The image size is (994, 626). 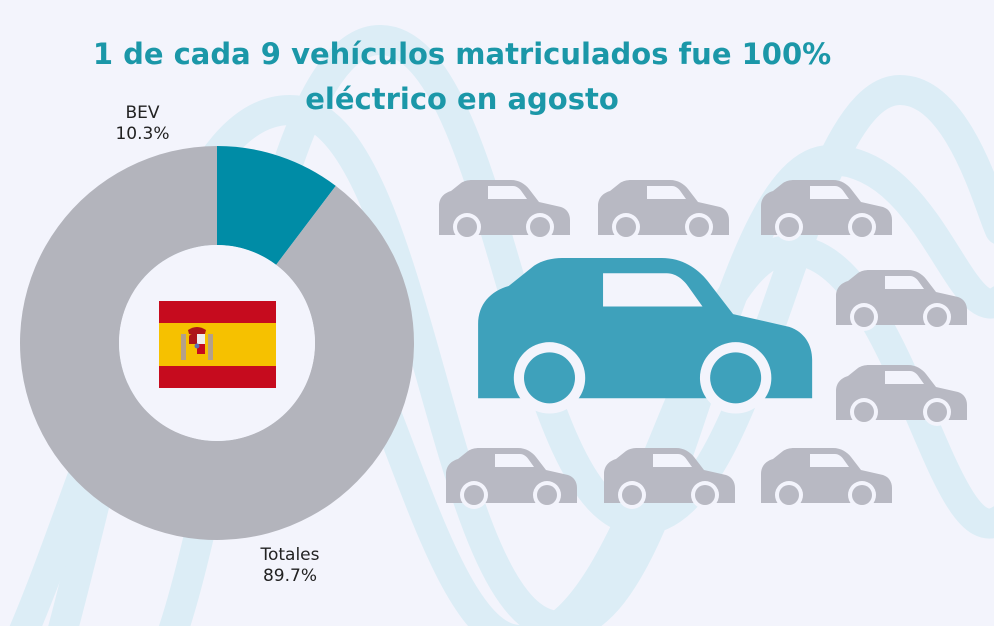 I want to click on data-label-bev-name: BEV, so click(x=142, y=113).